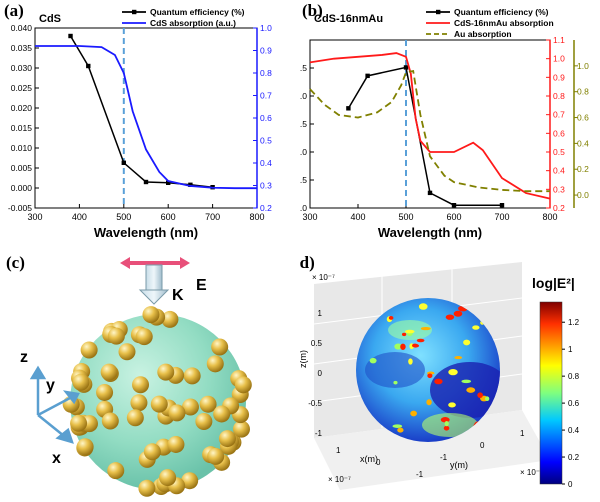 This screenshot has height=502, width=600. Describe the element at coordinates (303, 68) in the screenshot. I see `y-left-tick-label: 2.5` at that location.